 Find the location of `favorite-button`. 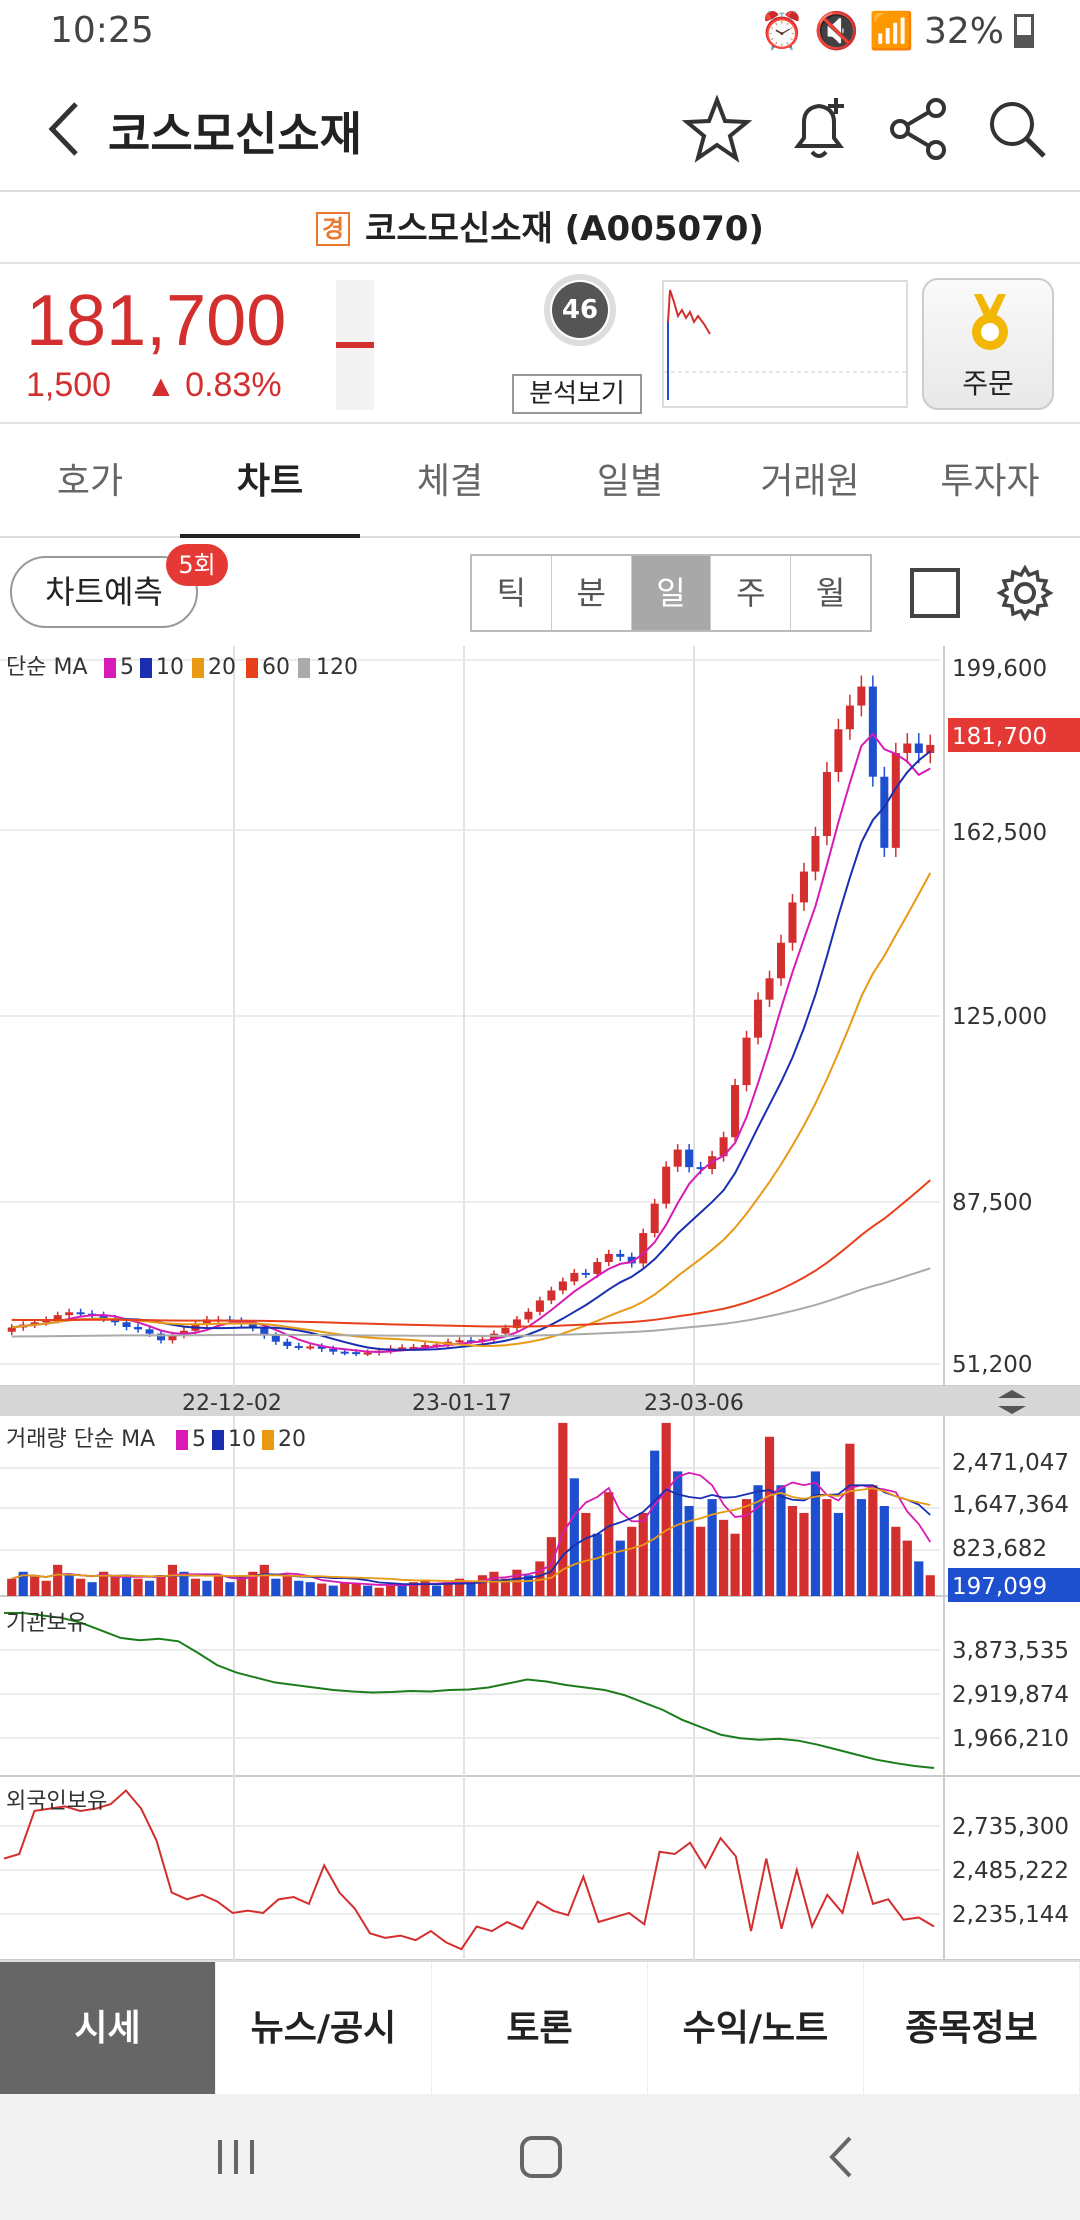

favorite-button is located at coordinates (717, 129).